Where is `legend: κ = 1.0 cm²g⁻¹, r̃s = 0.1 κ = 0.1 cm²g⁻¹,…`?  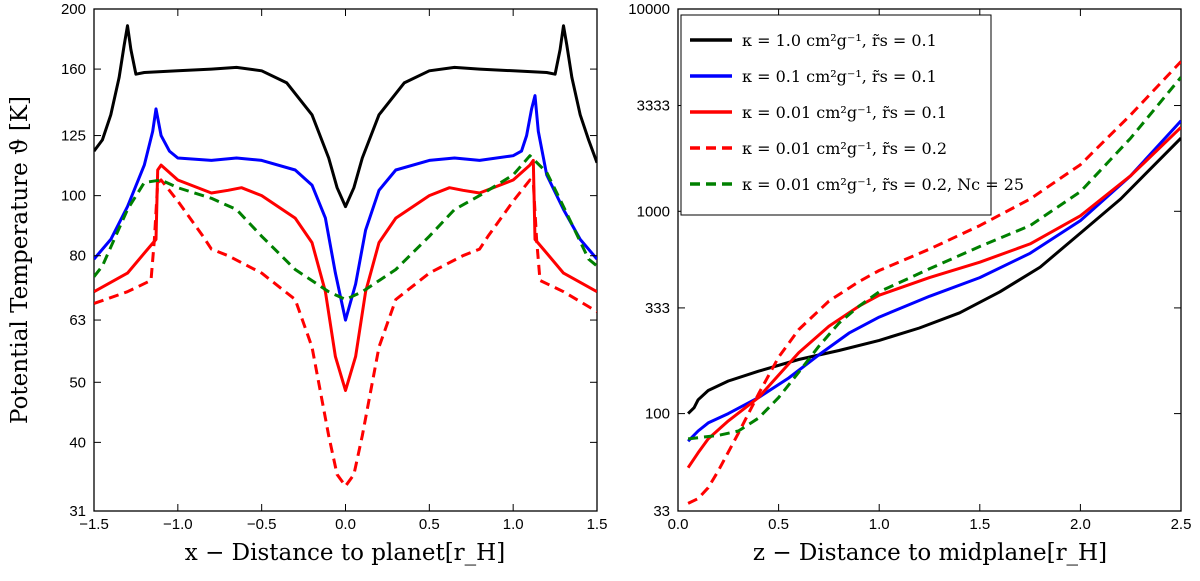 legend: κ = 1.0 cm²g⁻¹, r̃s = 0.1 κ = 0.1 cm²g⁻¹,… is located at coordinates (852, 115).